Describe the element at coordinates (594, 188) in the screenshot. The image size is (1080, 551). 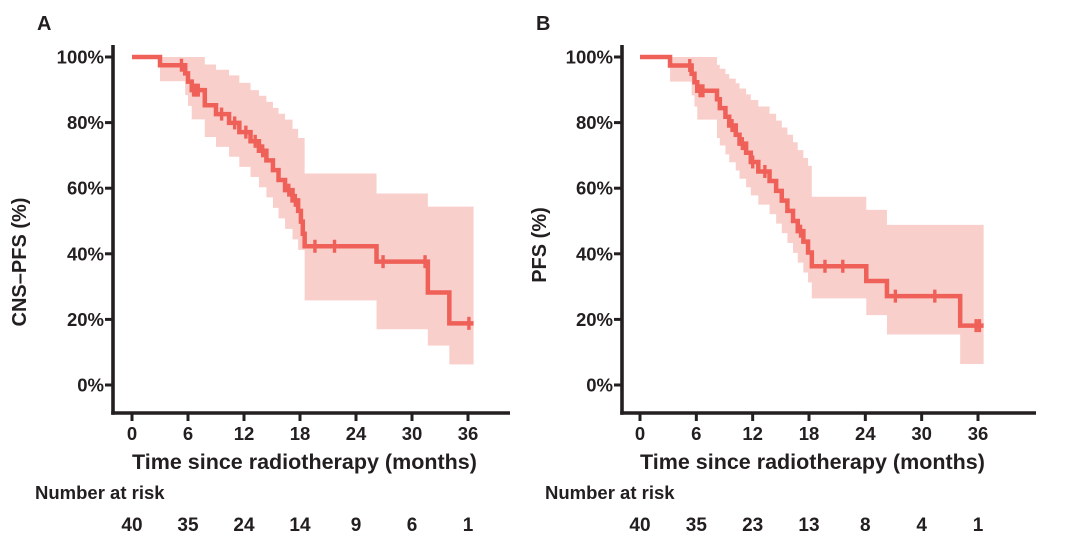
I see `panel-b-y-tick-label: 60%` at that location.